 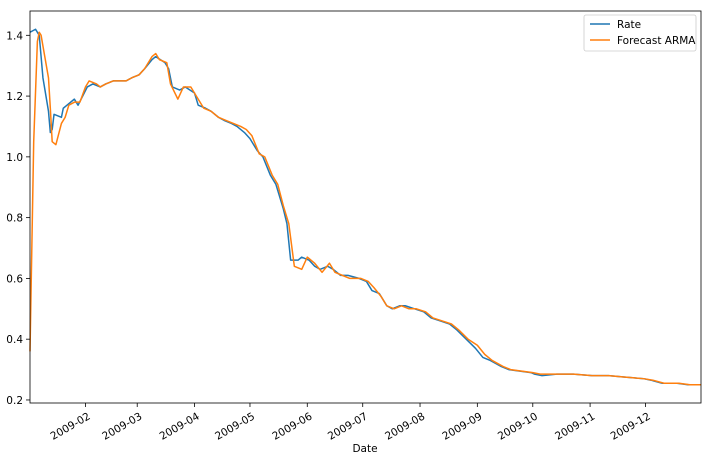 What do you see at coordinates (14, 279) in the screenshot?
I see `y-tick-label: 0.6` at bounding box center [14, 279].